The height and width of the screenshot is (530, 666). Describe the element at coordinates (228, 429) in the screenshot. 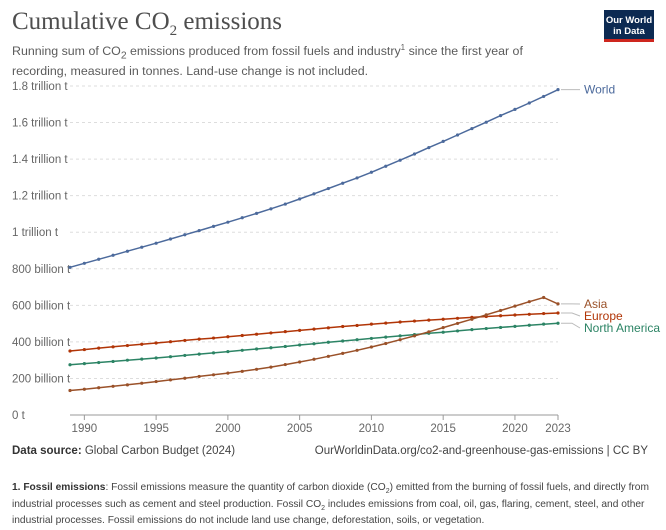

I see `x-tick-label: 2000` at that location.